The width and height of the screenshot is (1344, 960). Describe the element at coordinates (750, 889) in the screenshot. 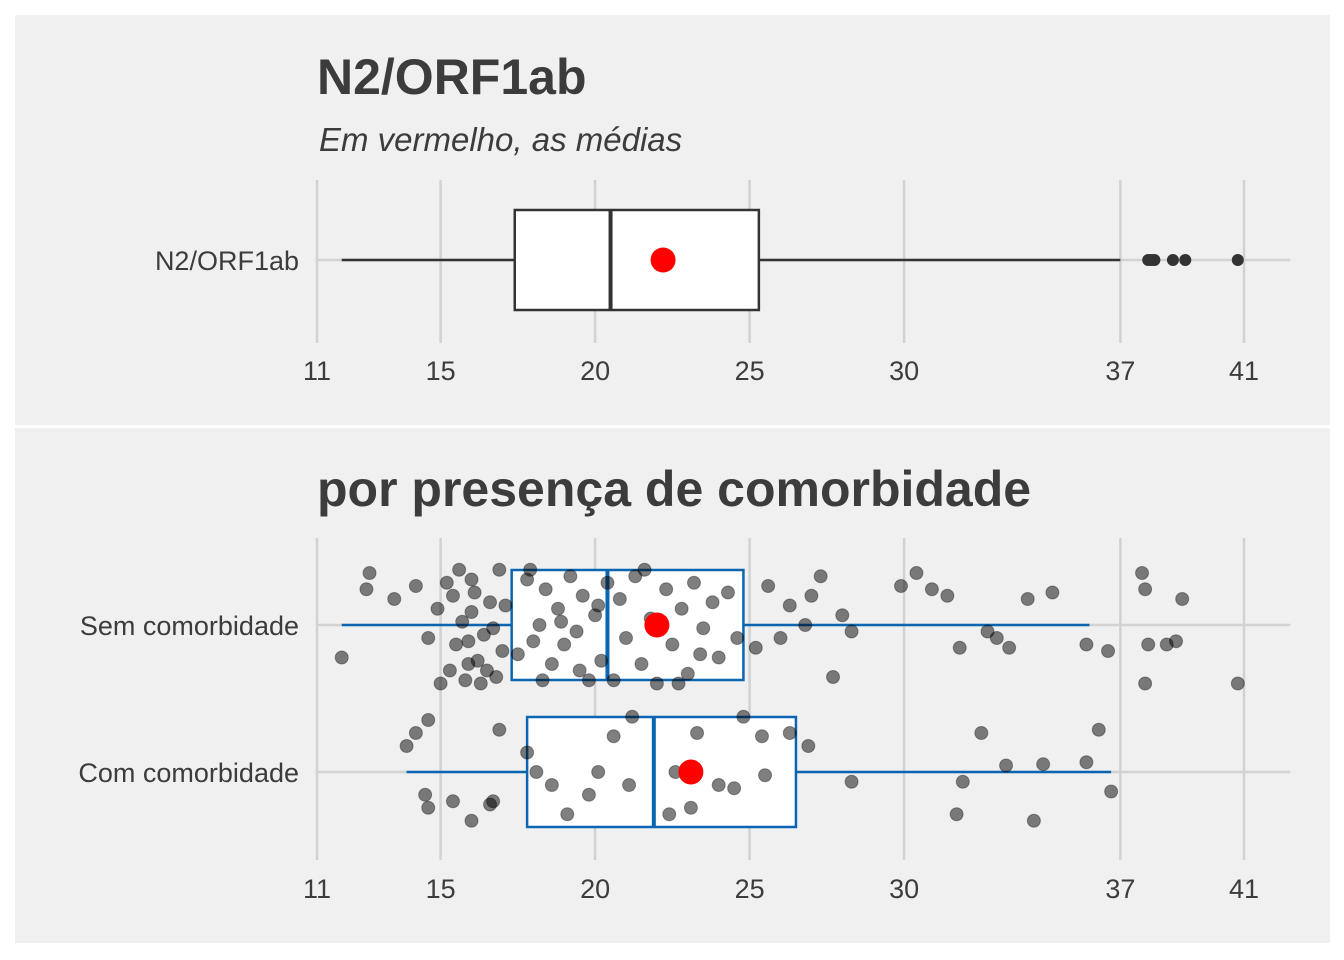

I see `x-tick-label: 25` at that location.